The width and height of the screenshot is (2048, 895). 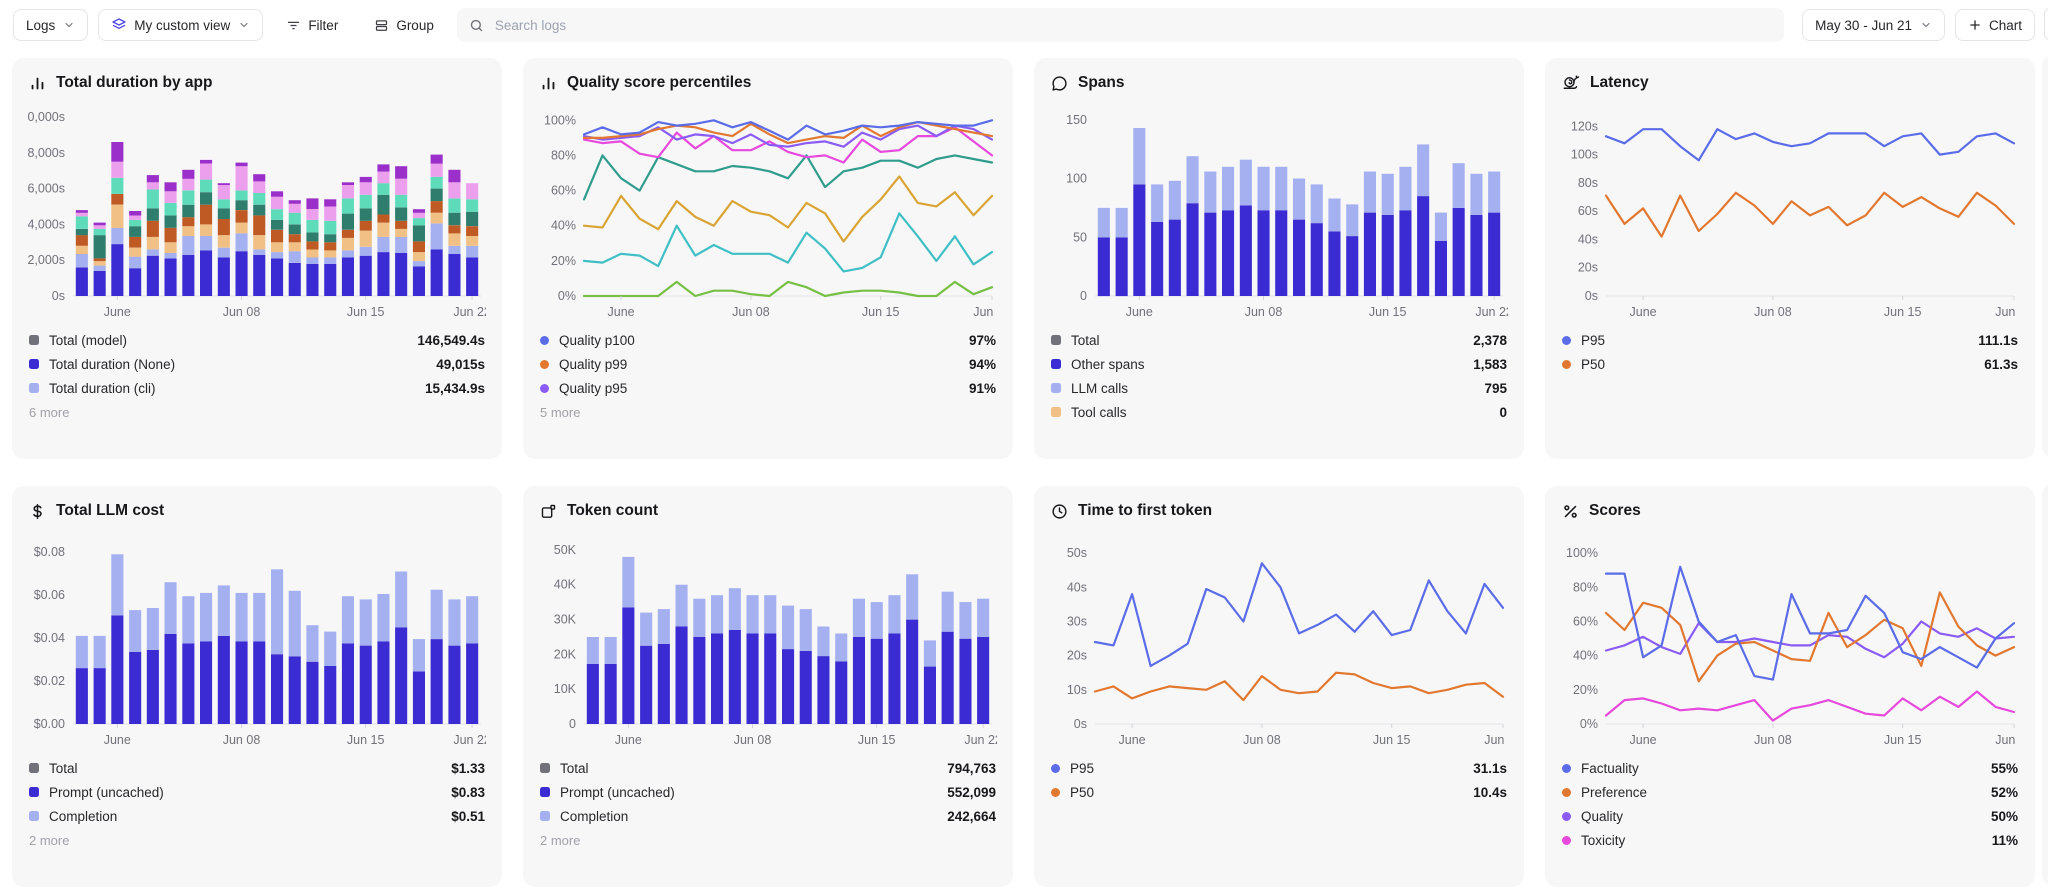 What do you see at coordinates (1790, 792) in the screenshot?
I see `legend-row: Preference 52%` at bounding box center [1790, 792].